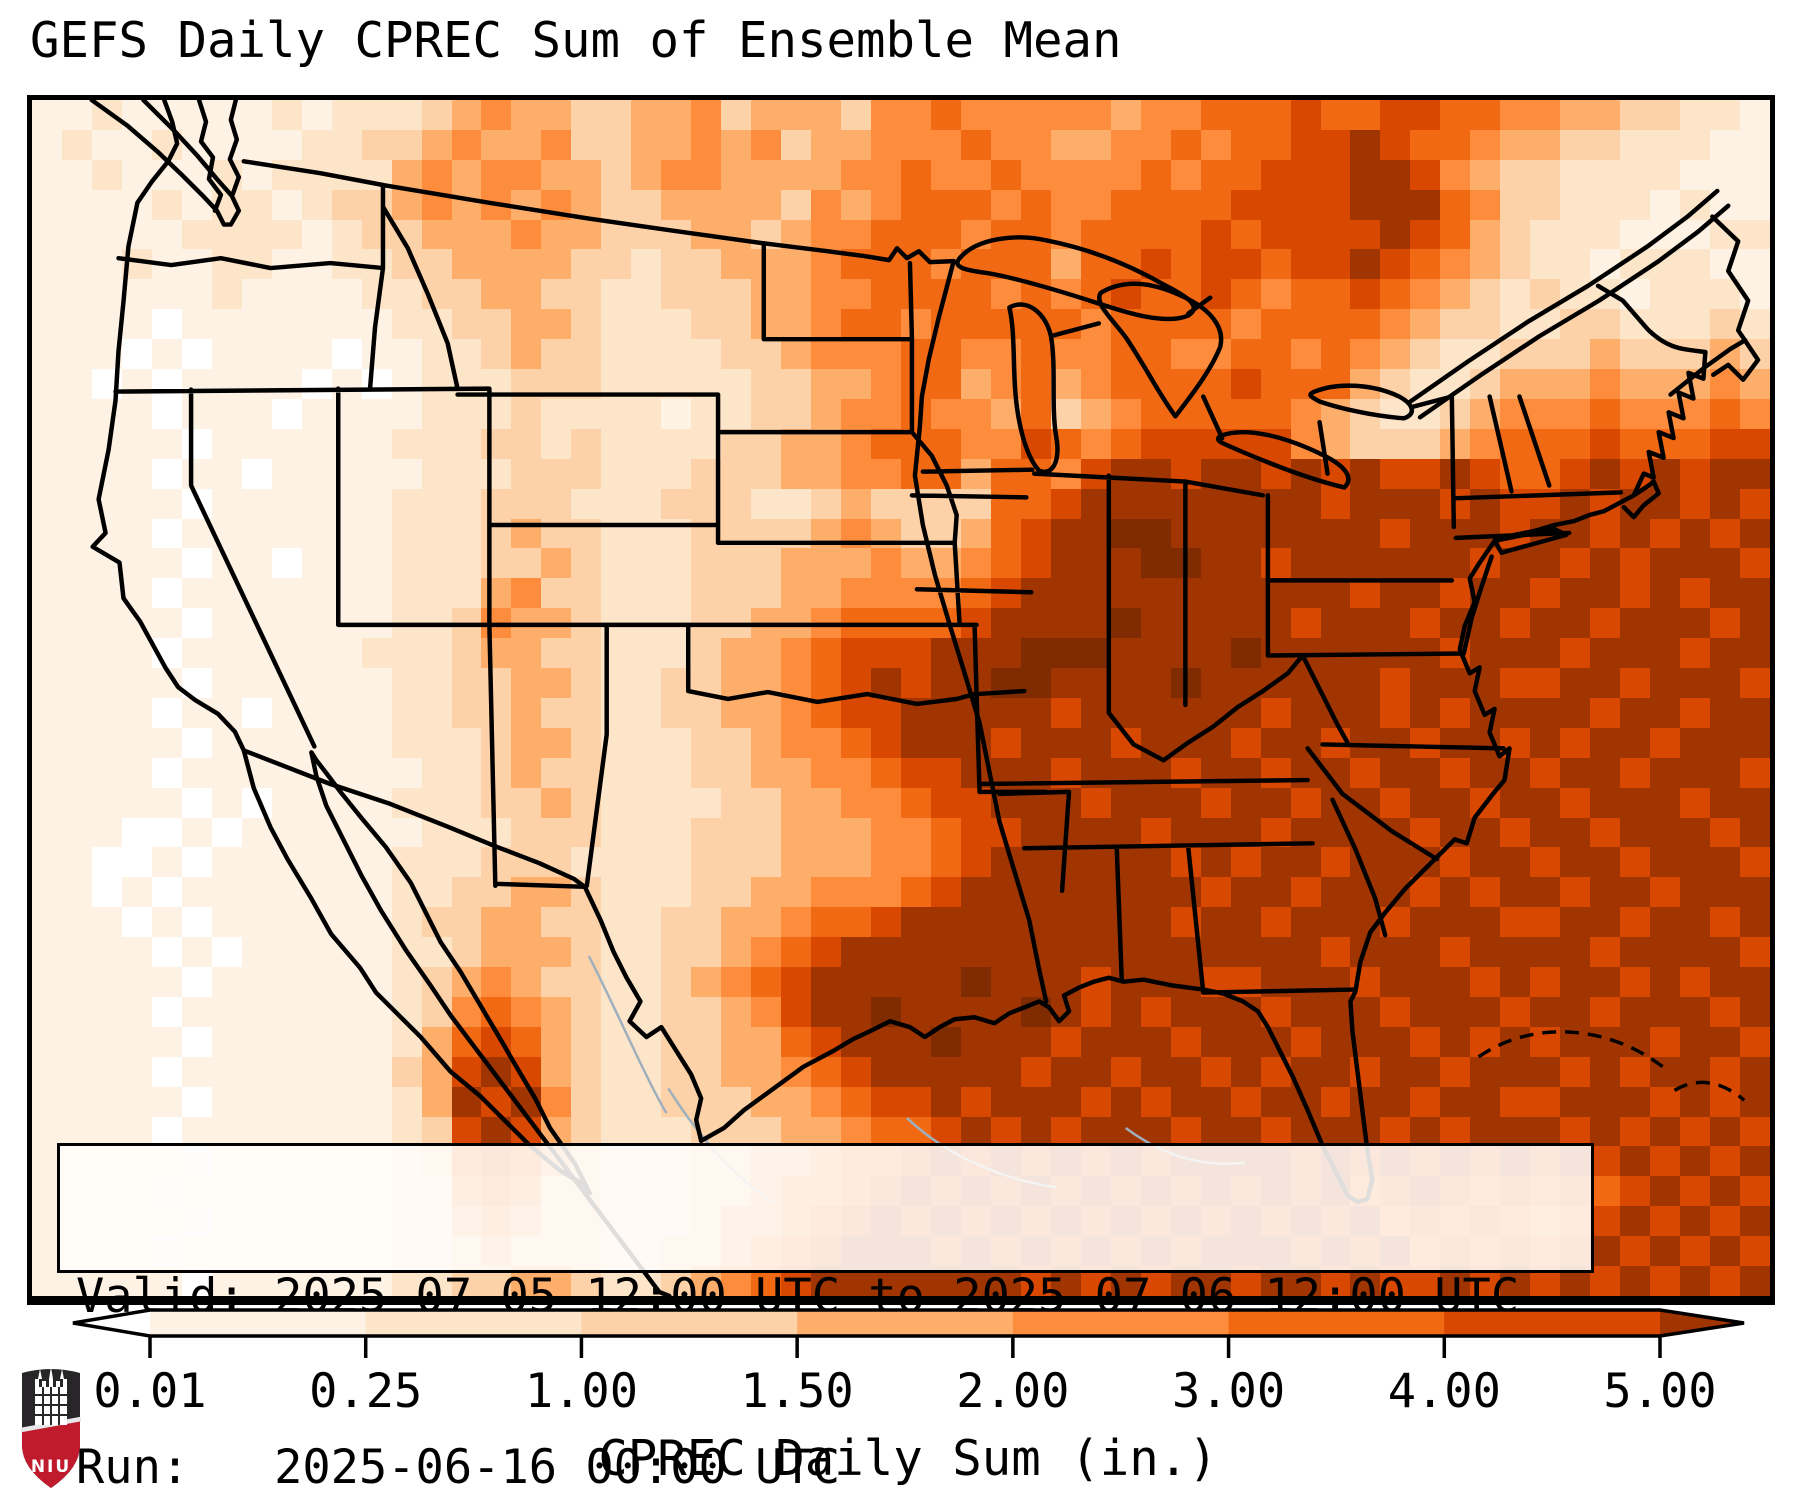  What do you see at coordinates (689, 1323) in the screenshot?
I see `colorbar-segment` at bounding box center [689, 1323].